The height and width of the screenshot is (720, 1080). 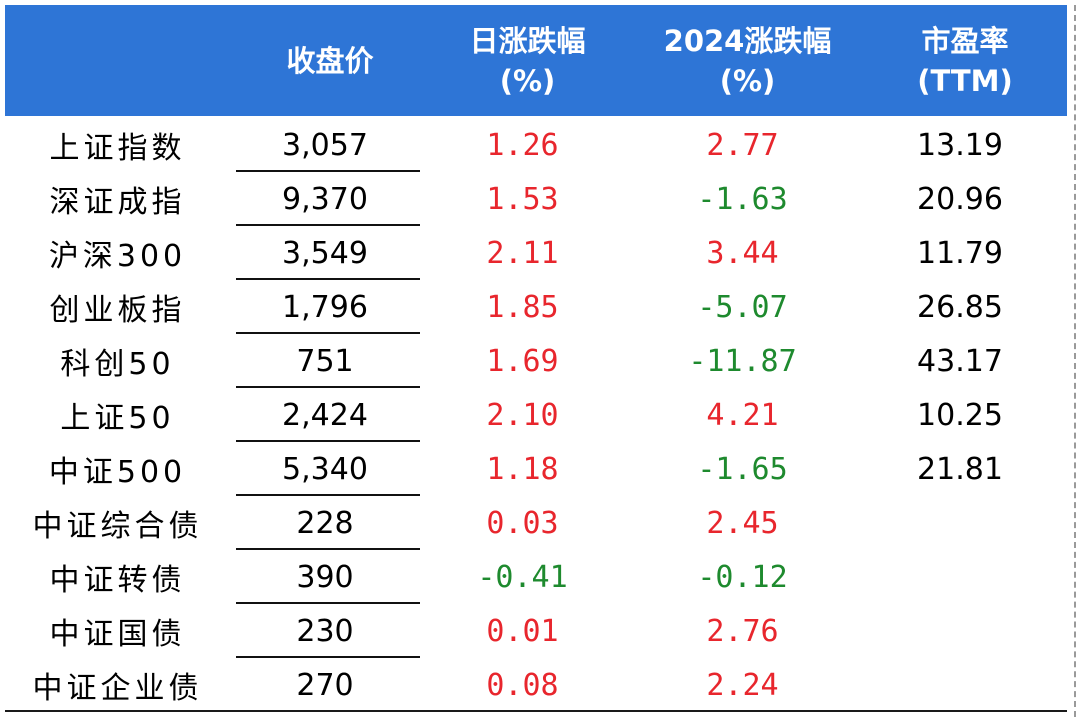 What do you see at coordinates (742, 577) in the screenshot?
I see `cell-ytd: -0.12` at bounding box center [742, 577].